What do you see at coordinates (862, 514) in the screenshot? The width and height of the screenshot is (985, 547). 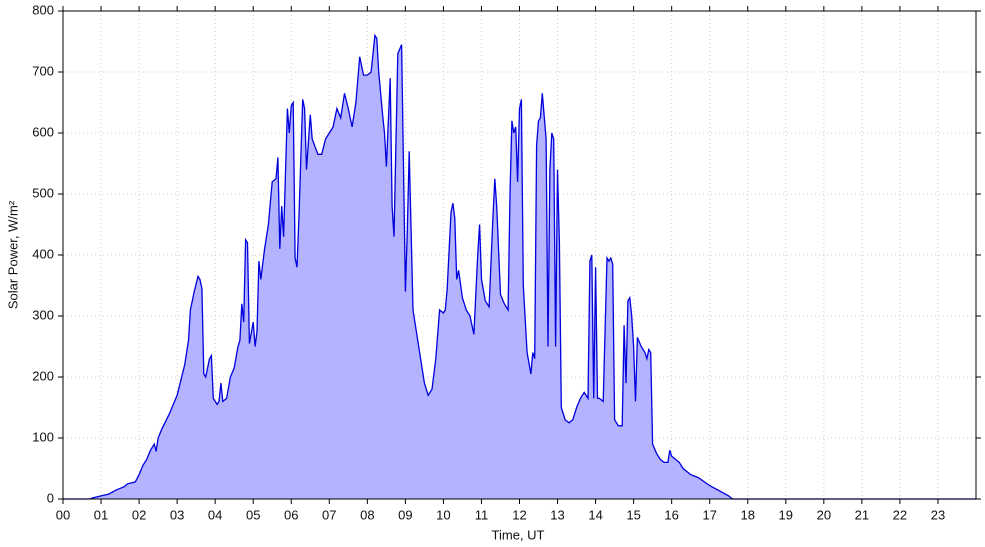 I see `x-tick-label: 21` at bounding box center [862, 514].